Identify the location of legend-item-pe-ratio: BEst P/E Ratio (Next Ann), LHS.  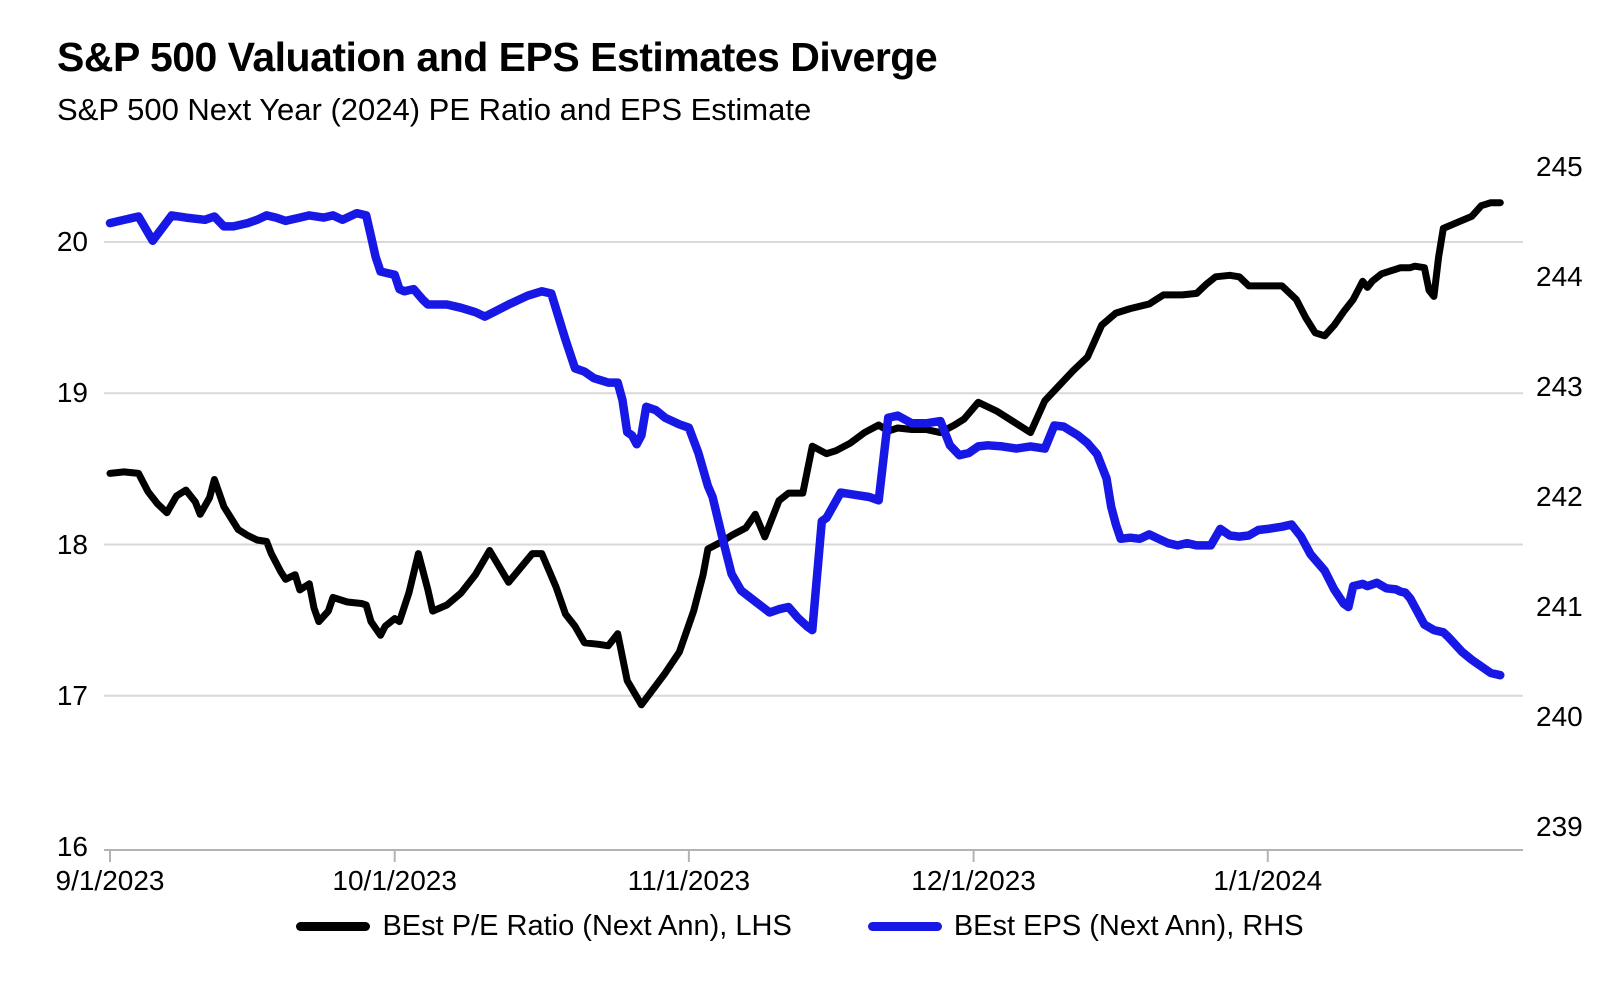
(544, 926).